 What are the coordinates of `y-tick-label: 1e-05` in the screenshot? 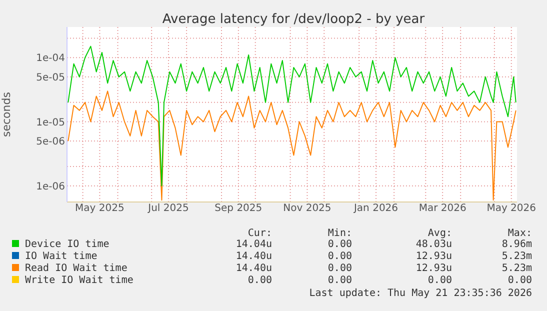 It's located at (50, 122).